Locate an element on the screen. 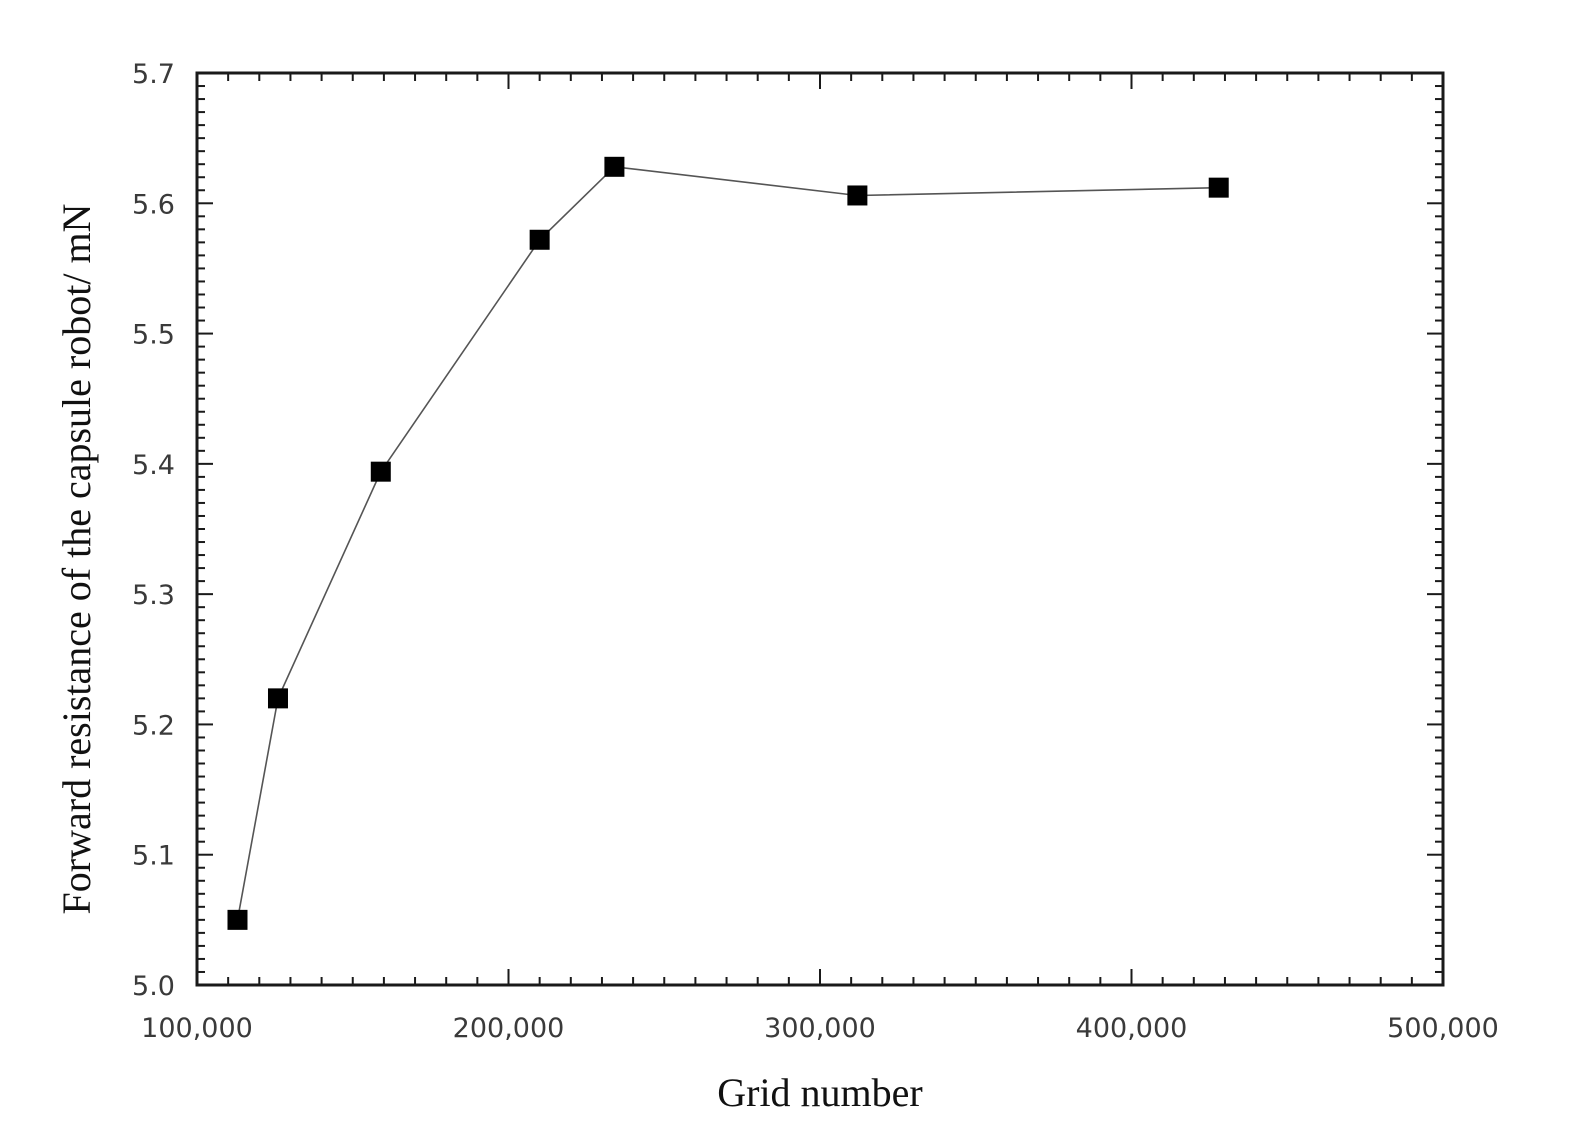 This screenshot has height=1141, width=1593. y-tick-label: 5.5 is located at coordinates (153, 335).